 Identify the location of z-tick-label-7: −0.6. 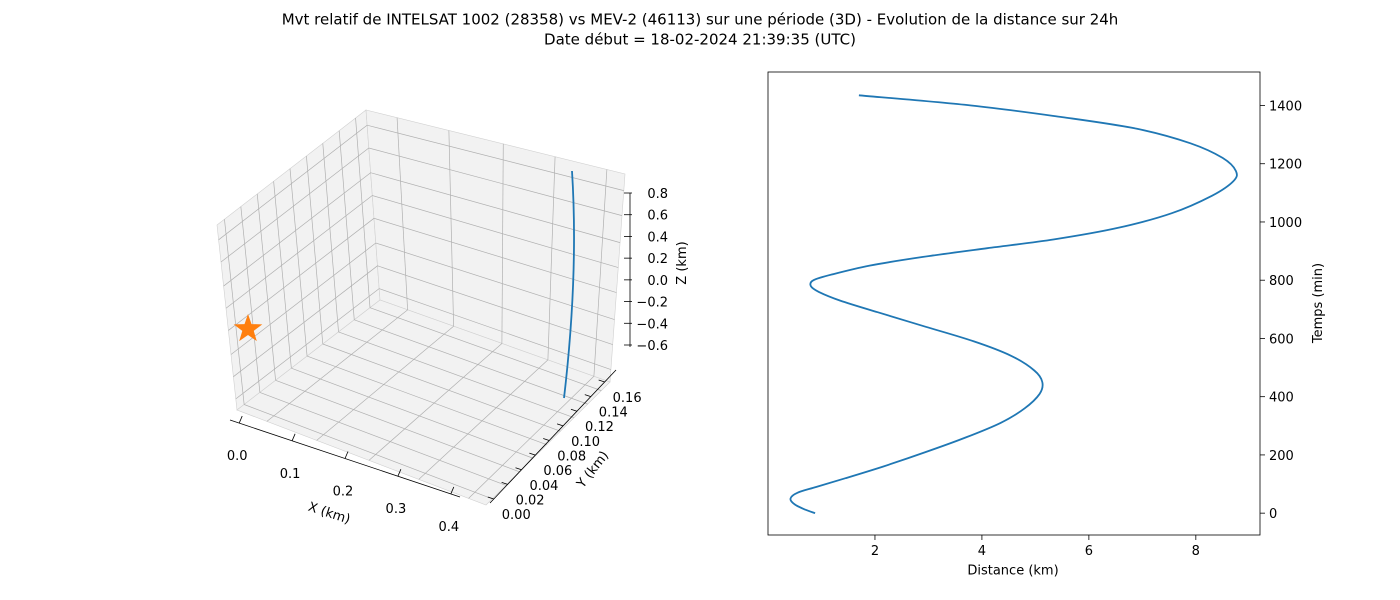
(652, 346).